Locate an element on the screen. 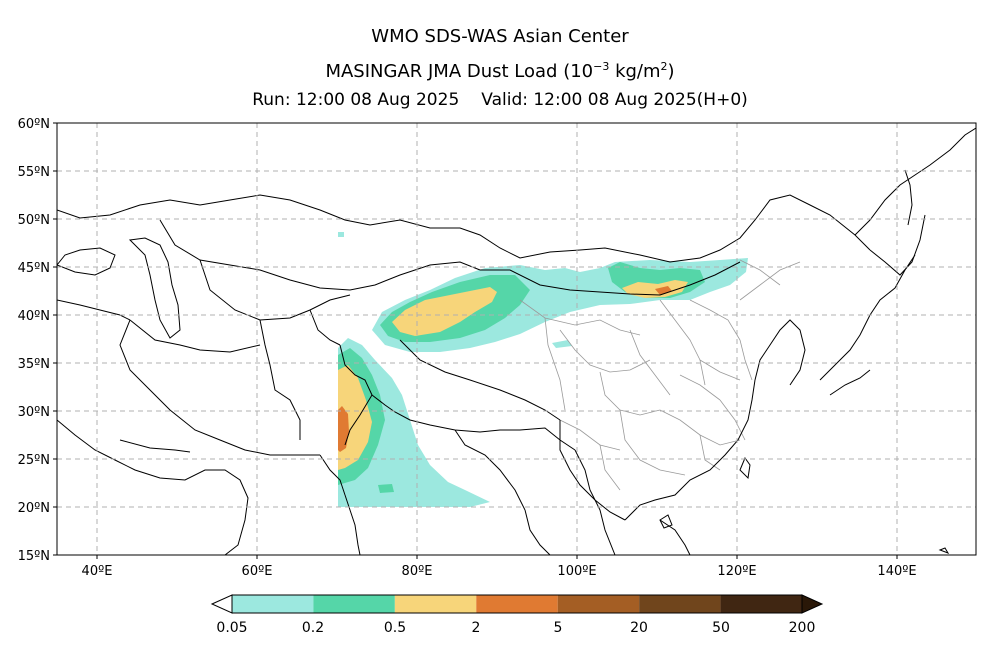 Image resolution: width=1000 pixels, height=666 pixels. lon-label: 40ºE is located at coordinates (97, 571).